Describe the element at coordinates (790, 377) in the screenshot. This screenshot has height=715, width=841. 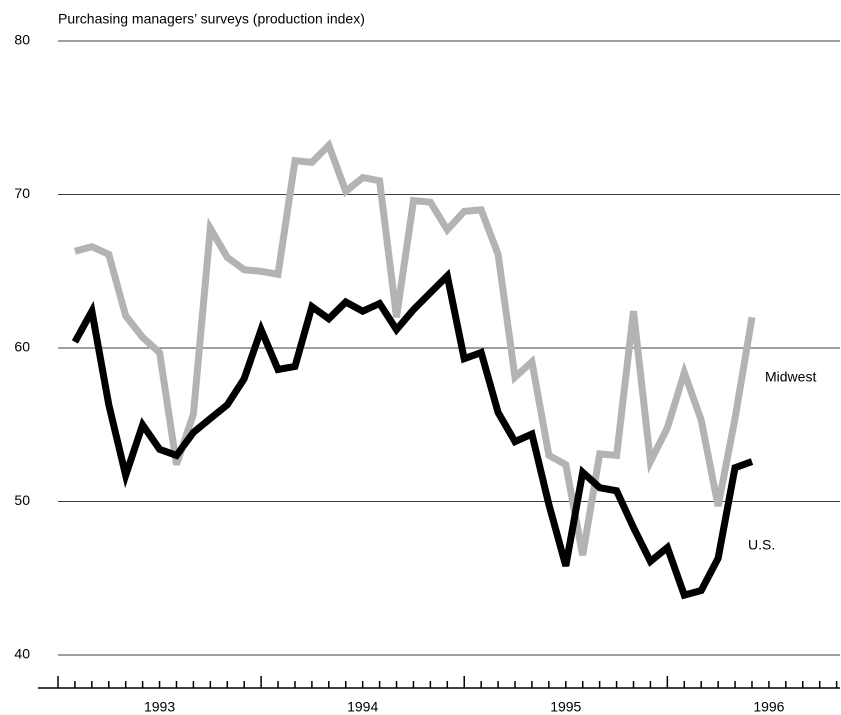
I see `series-label: Midwest` at that location.